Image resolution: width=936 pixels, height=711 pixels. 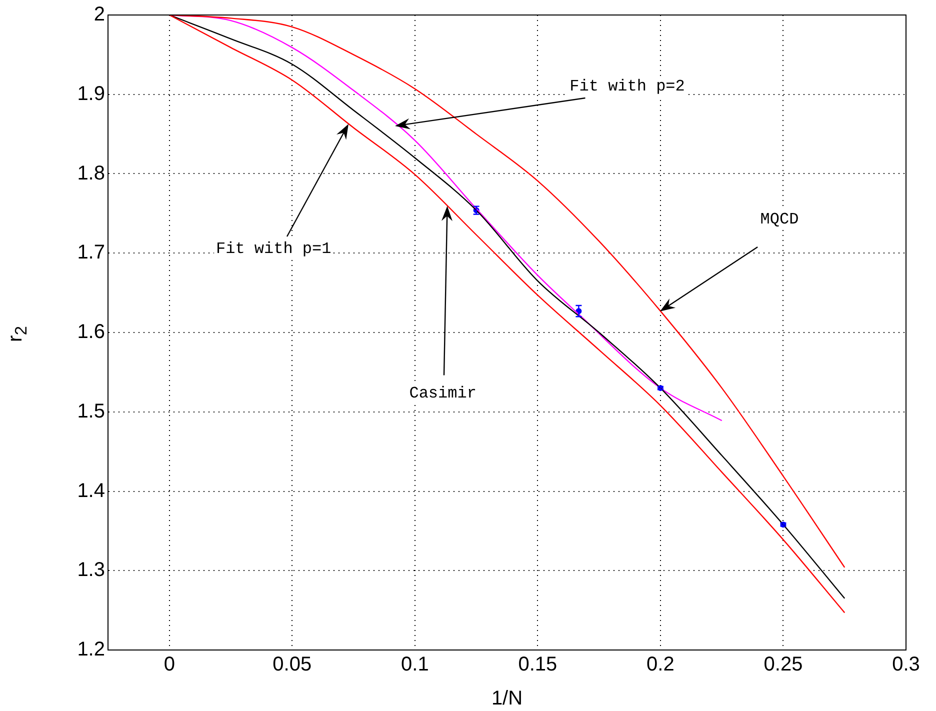 I want to click on x-tick-label: 0.1, so click(x=415, y=665).